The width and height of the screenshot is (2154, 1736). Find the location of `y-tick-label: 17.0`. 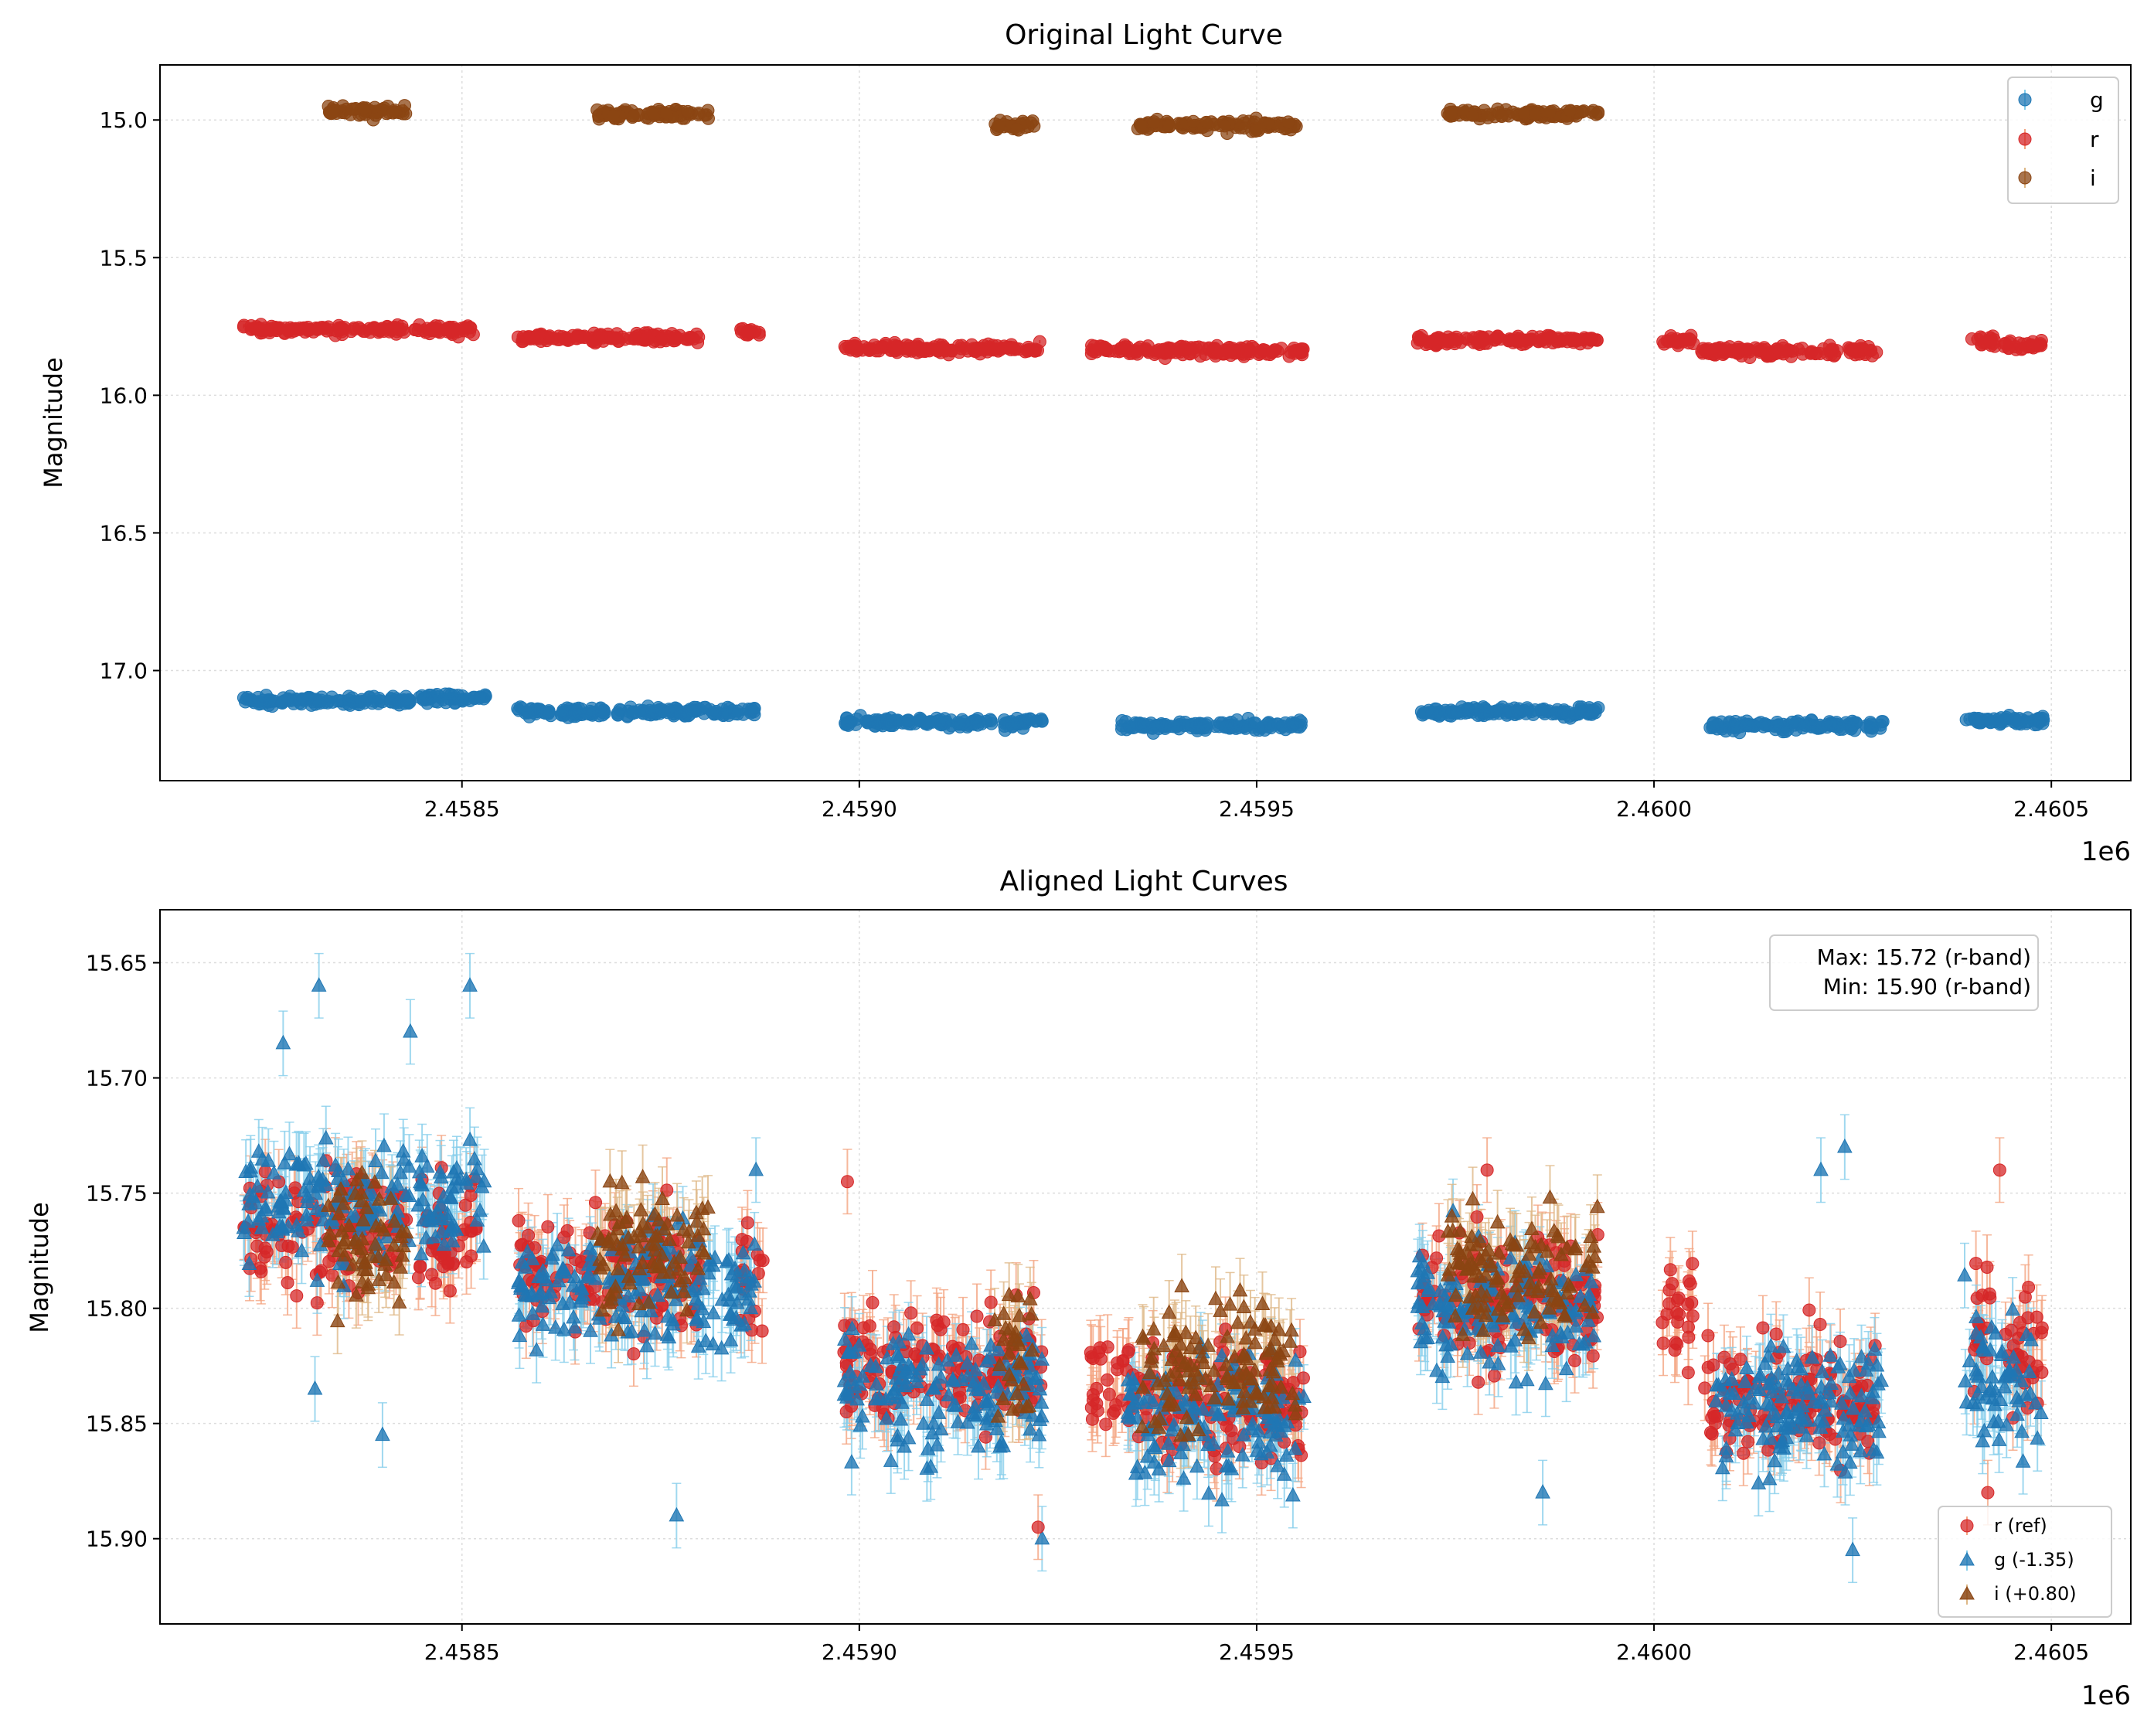

y-tick-label: 17.0 is located at coordinates (124, 672).